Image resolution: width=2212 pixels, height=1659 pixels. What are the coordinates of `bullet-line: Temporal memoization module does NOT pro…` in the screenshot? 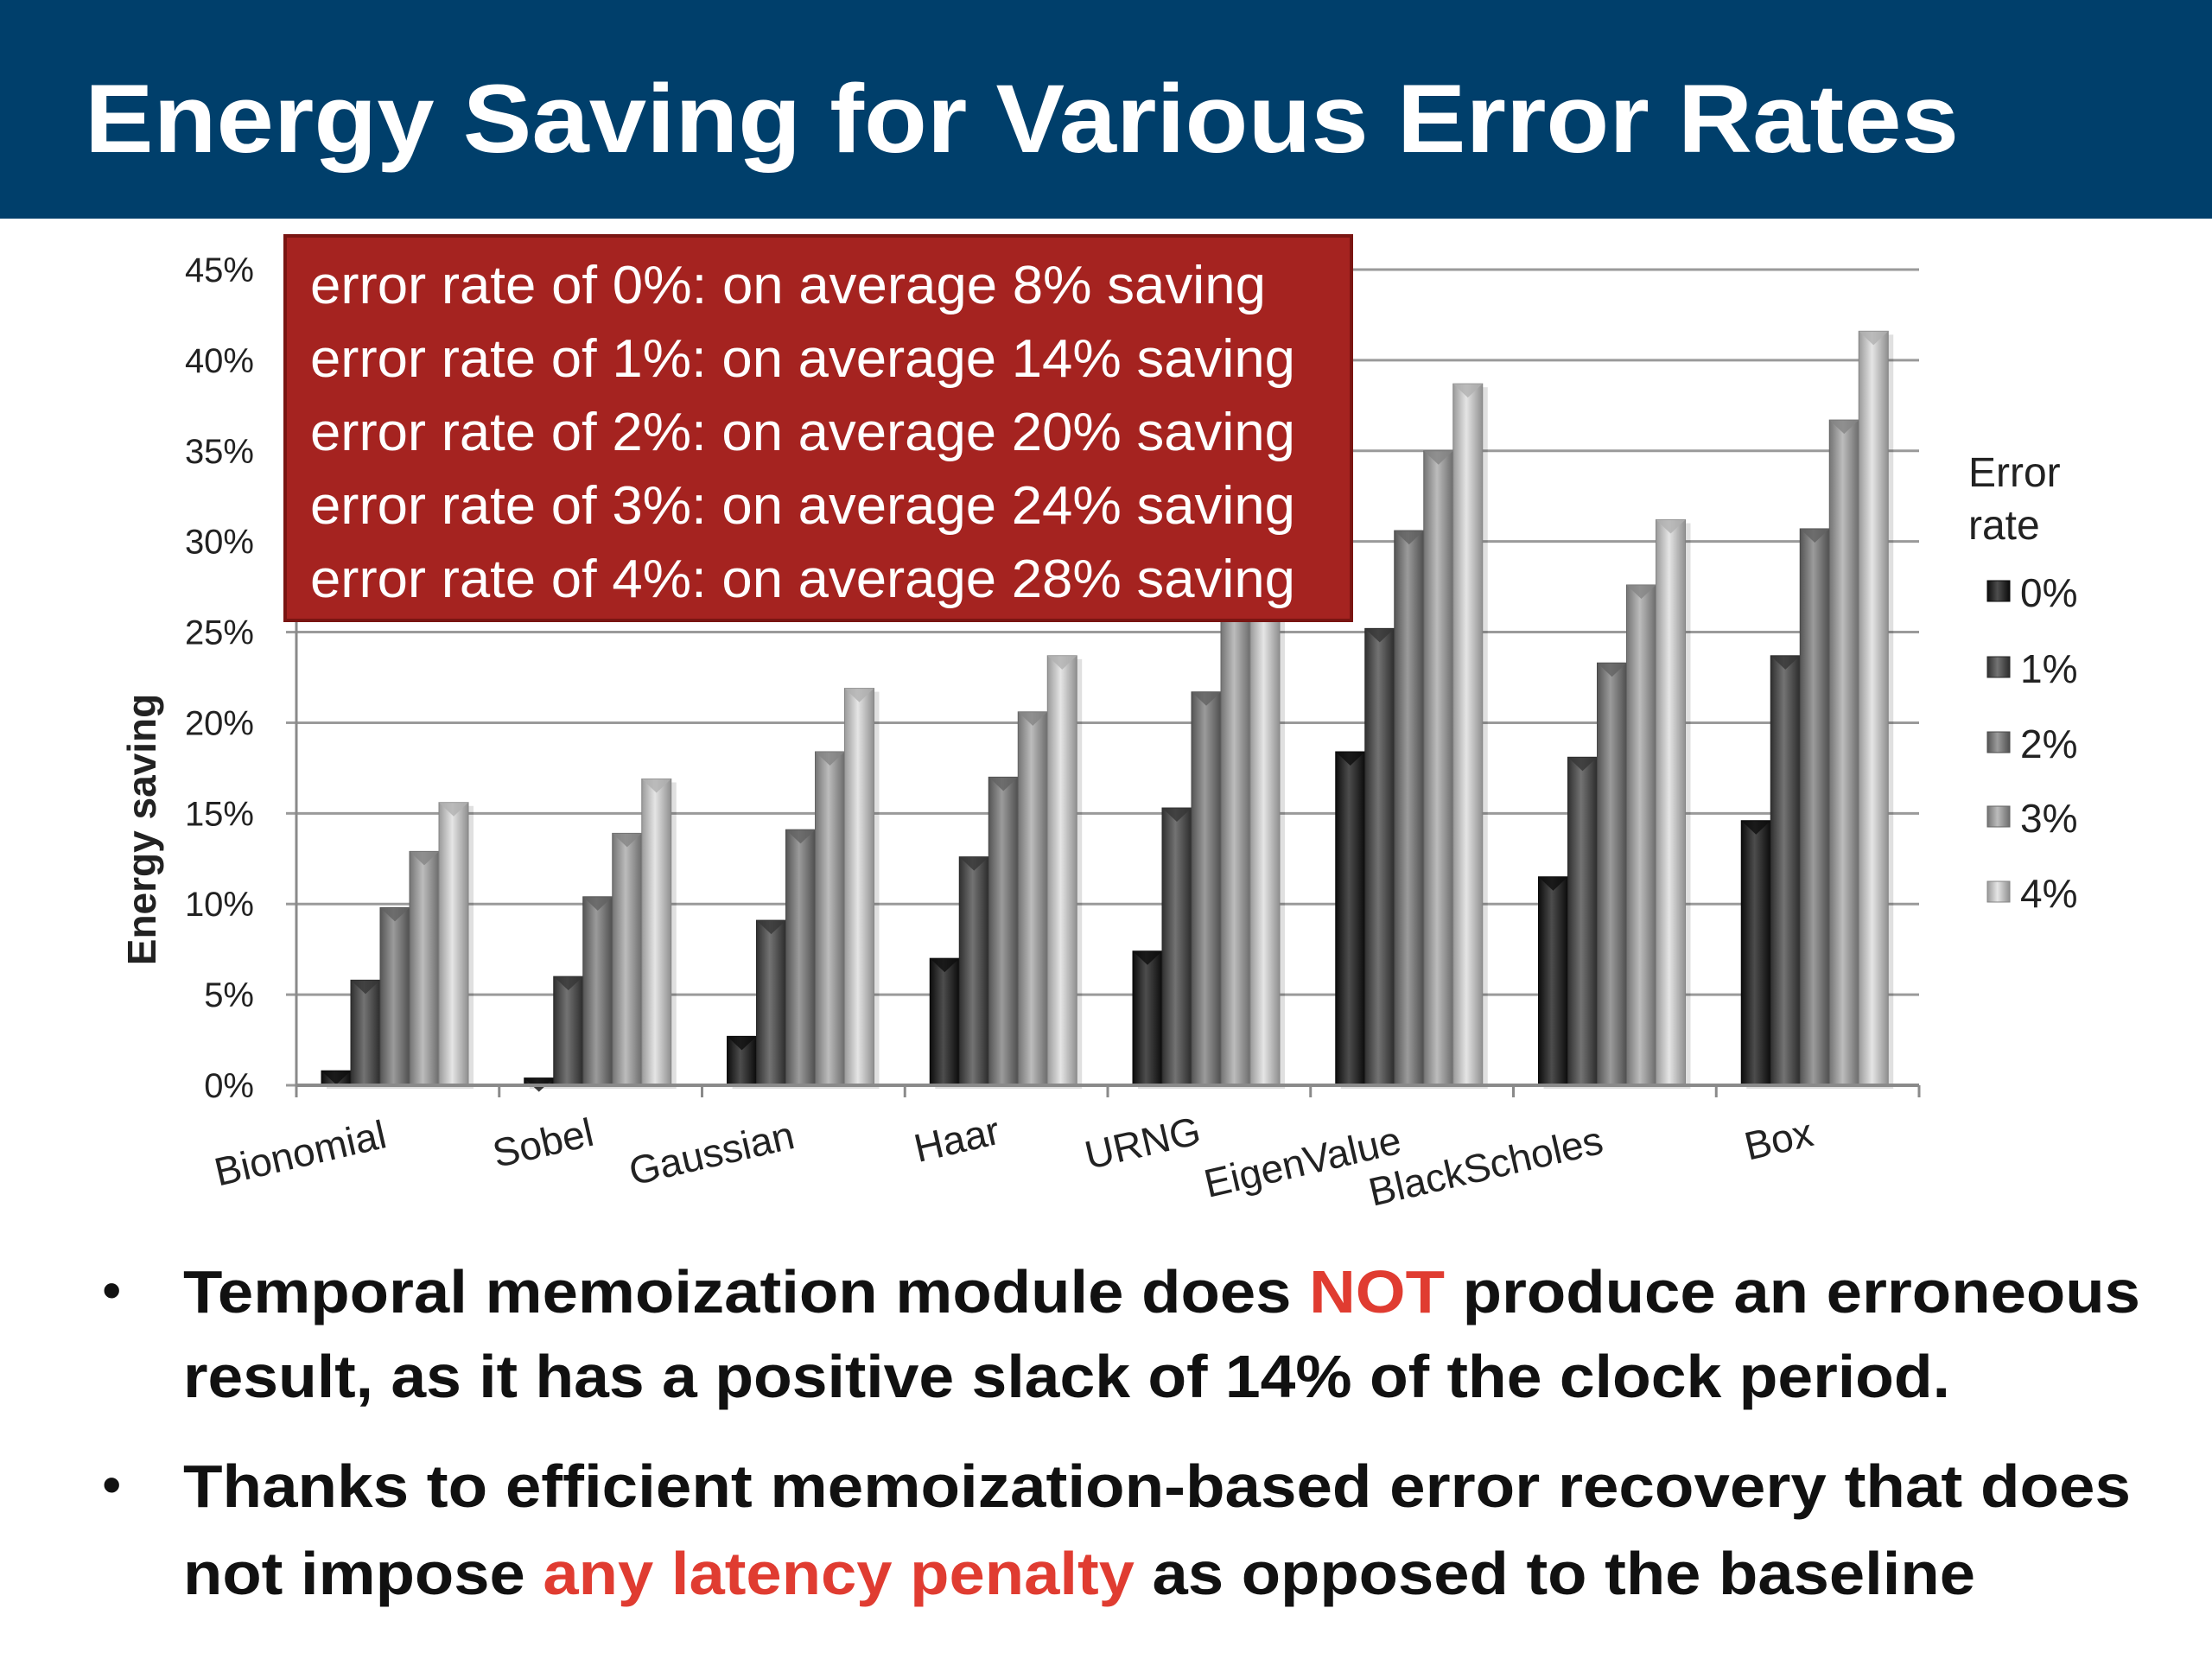 It's located at (1161, 1291).